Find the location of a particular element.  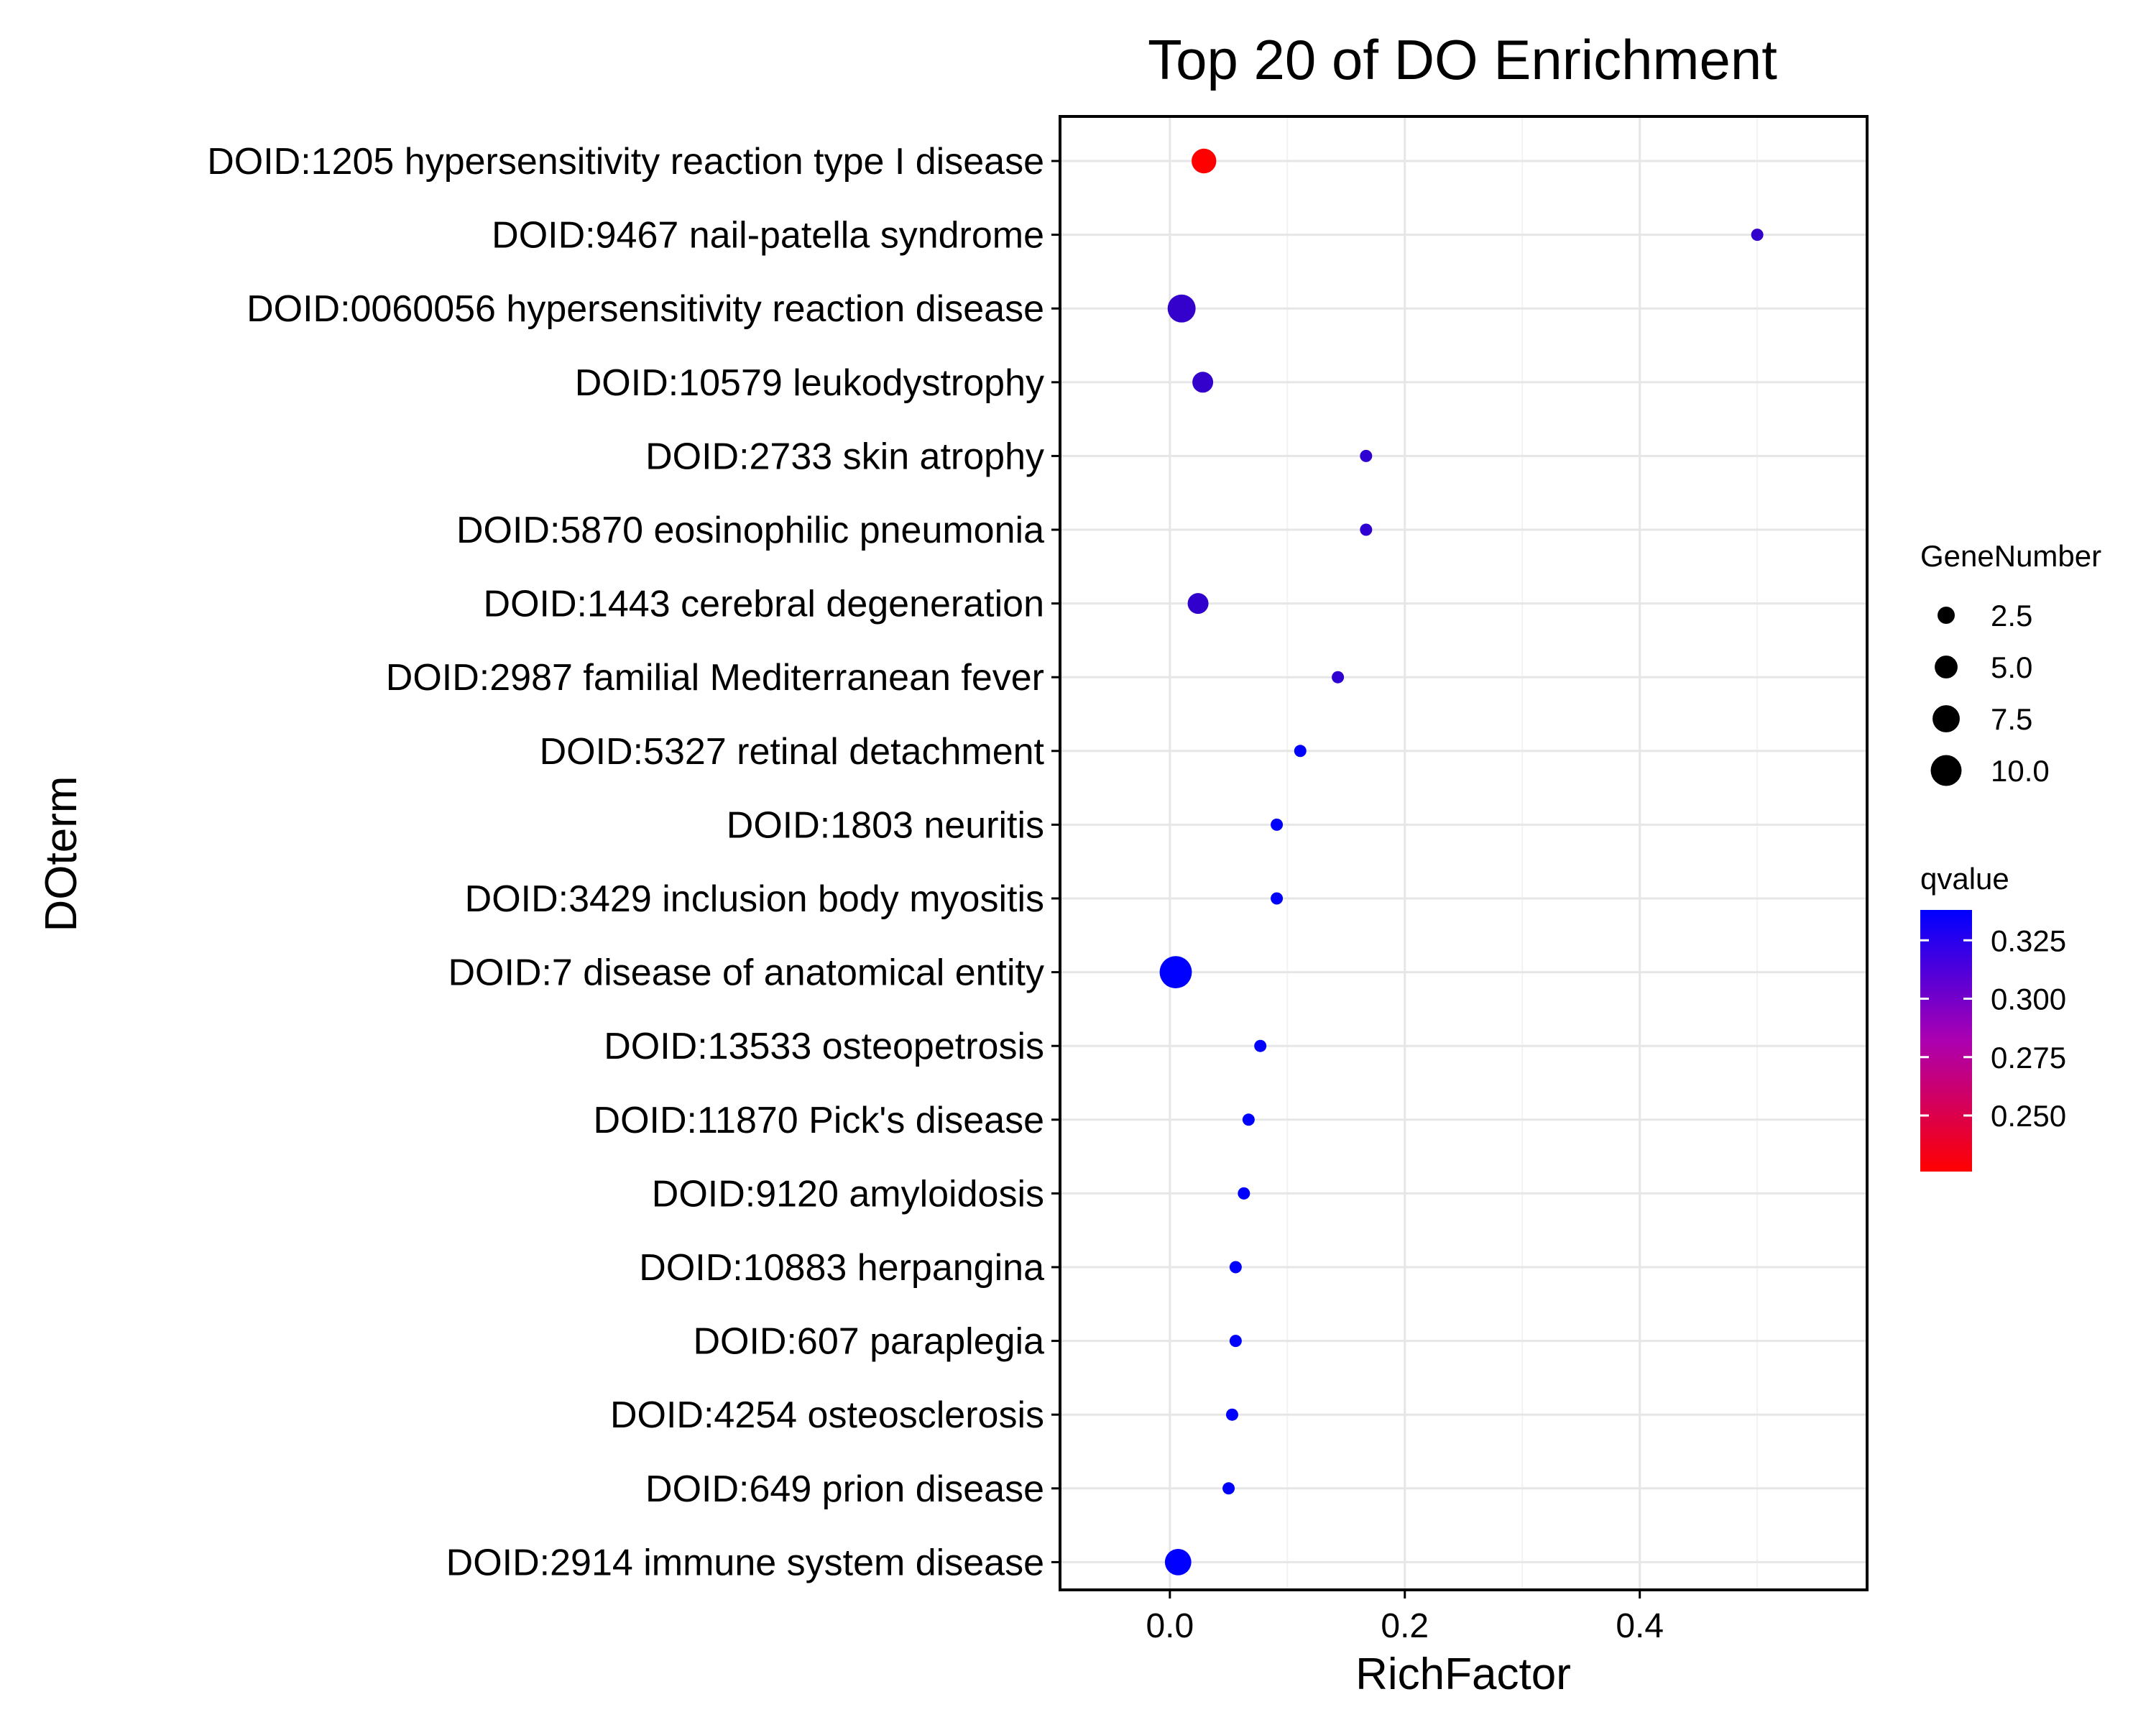

x-tick-label: 0.0 is located at coordinates (1170, 1626).